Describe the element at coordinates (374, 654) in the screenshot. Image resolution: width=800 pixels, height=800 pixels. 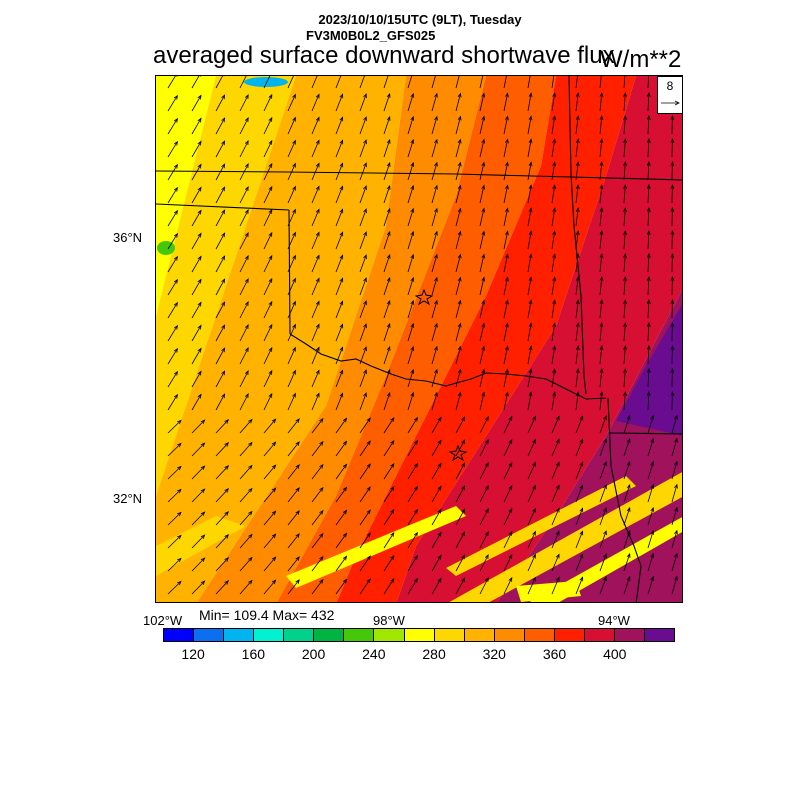
I see `colorbar-tick-label: 240` at that location.